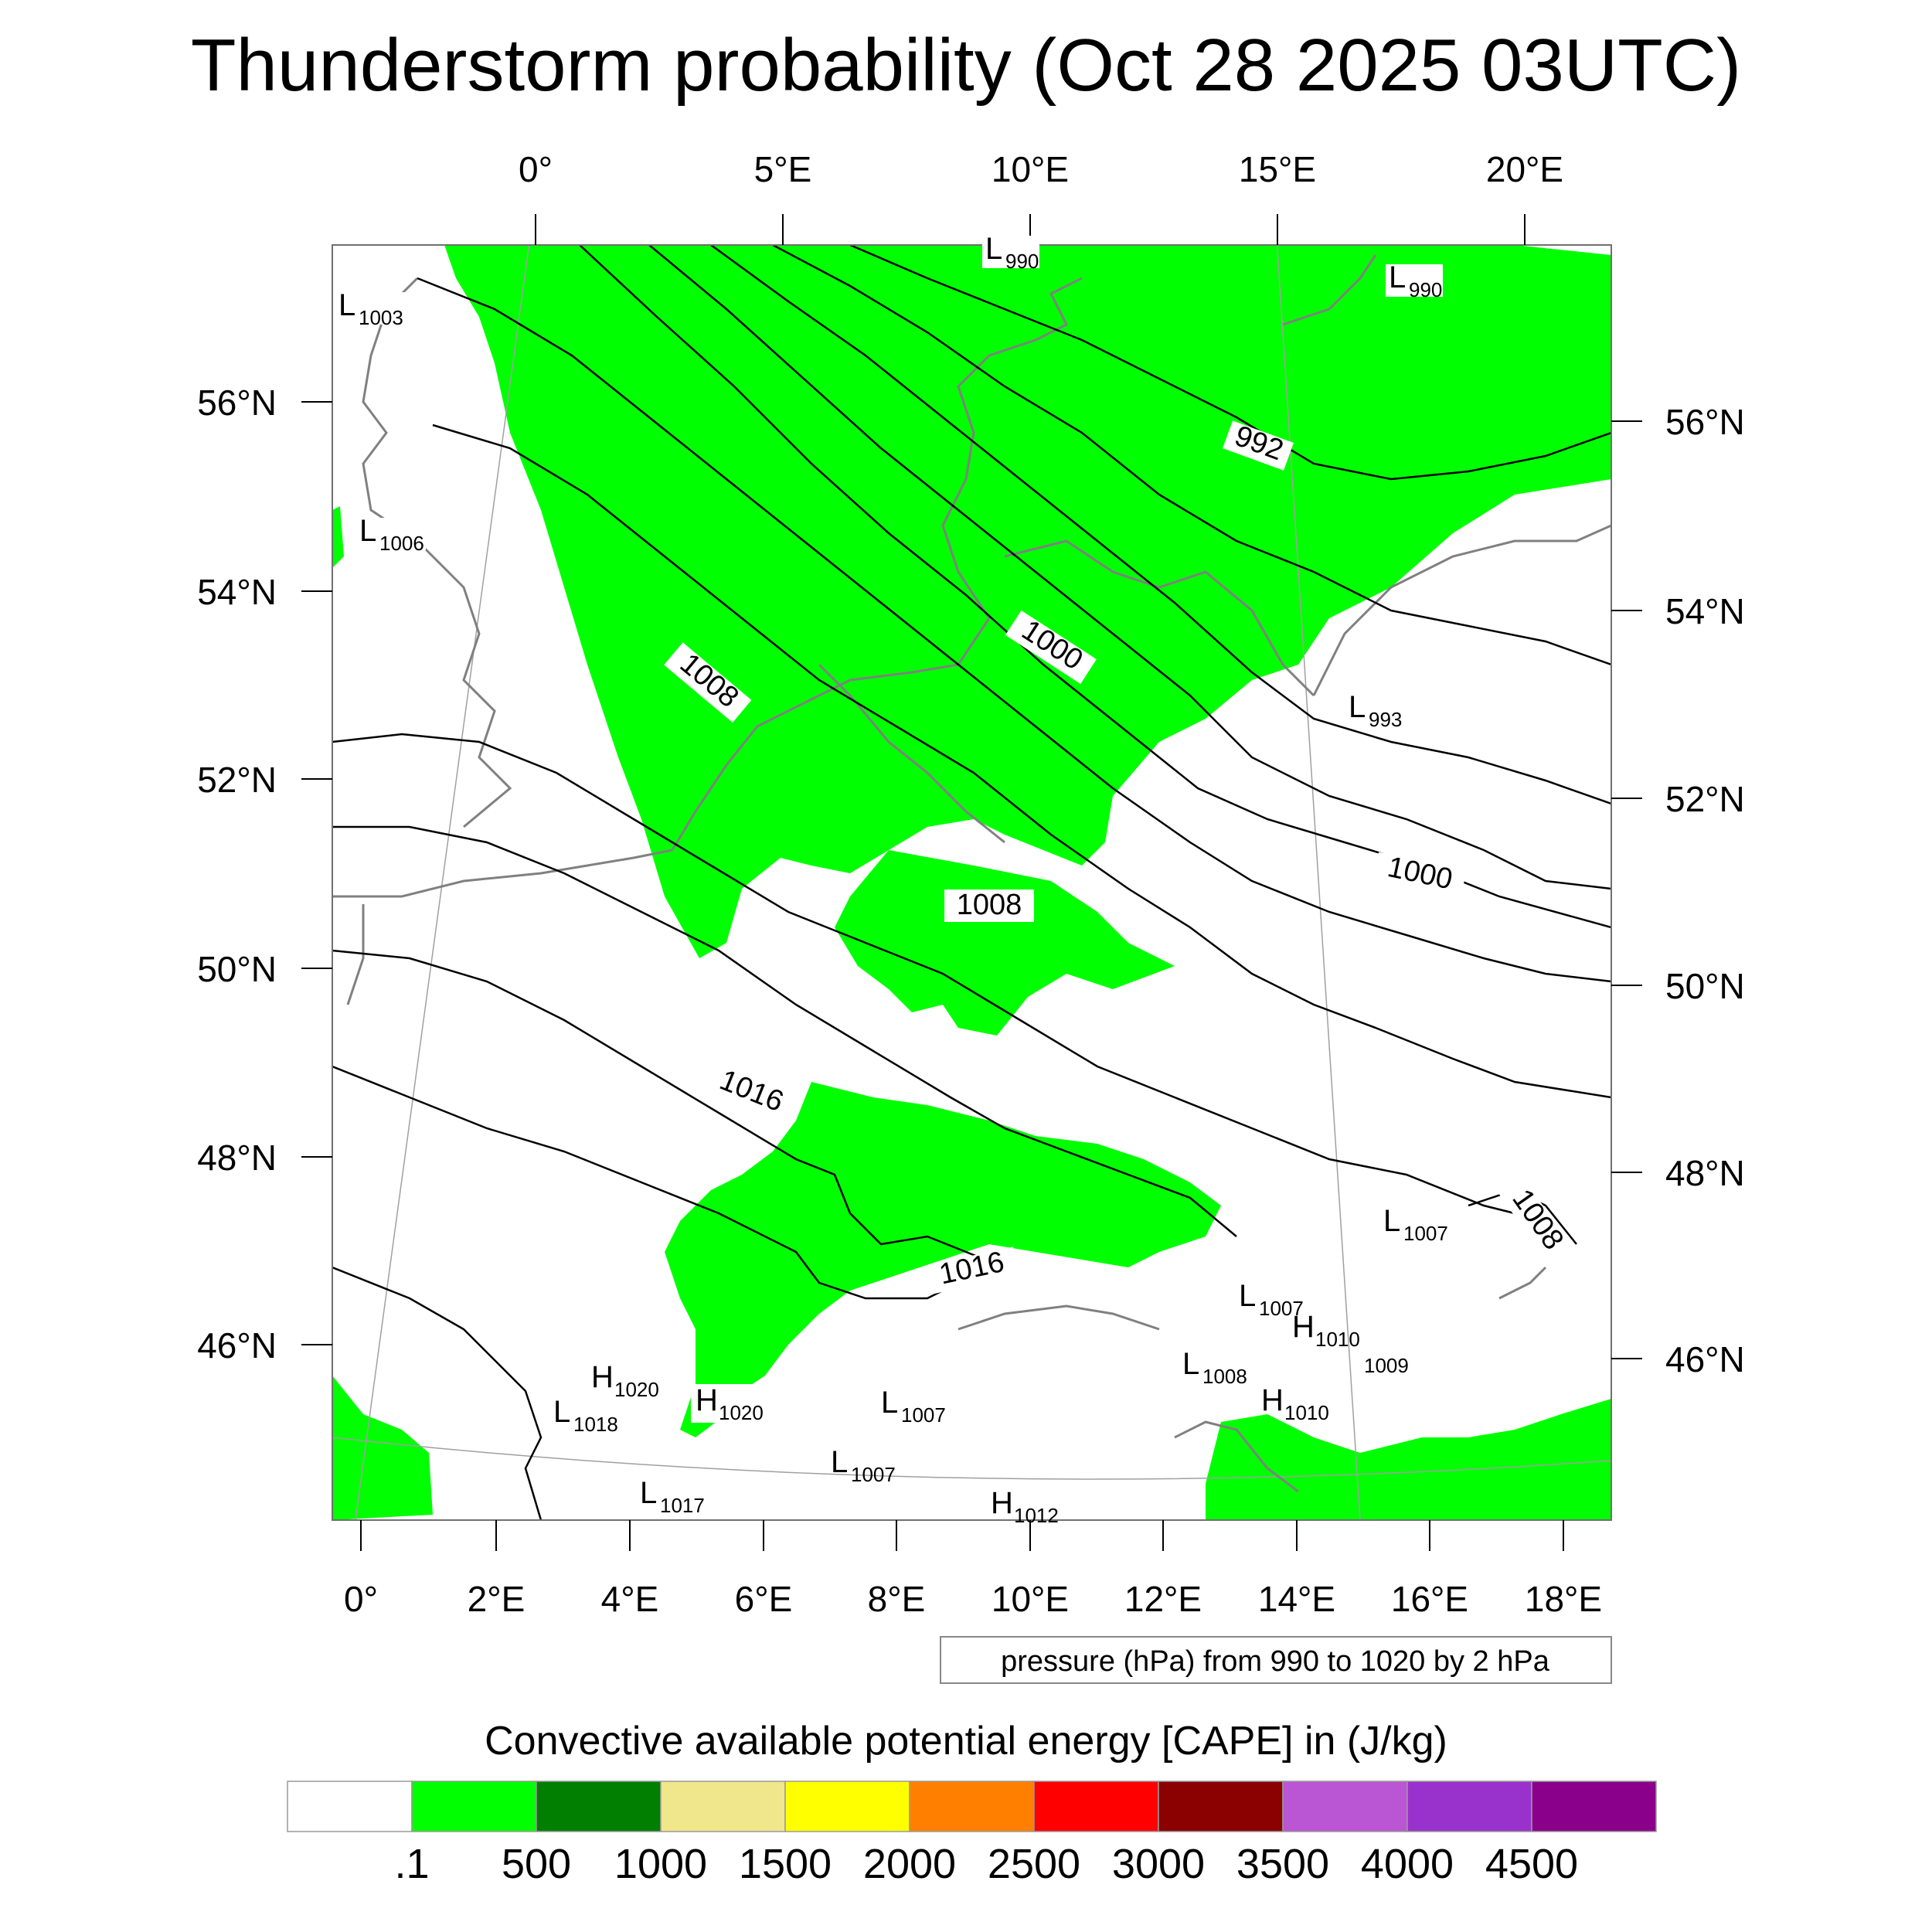 The height and width of the screenshot is (1932, 1932). Describe the element at coordinates (1158, 1864) in the screenshot. I see `colorbar-label: 3000` at that location.